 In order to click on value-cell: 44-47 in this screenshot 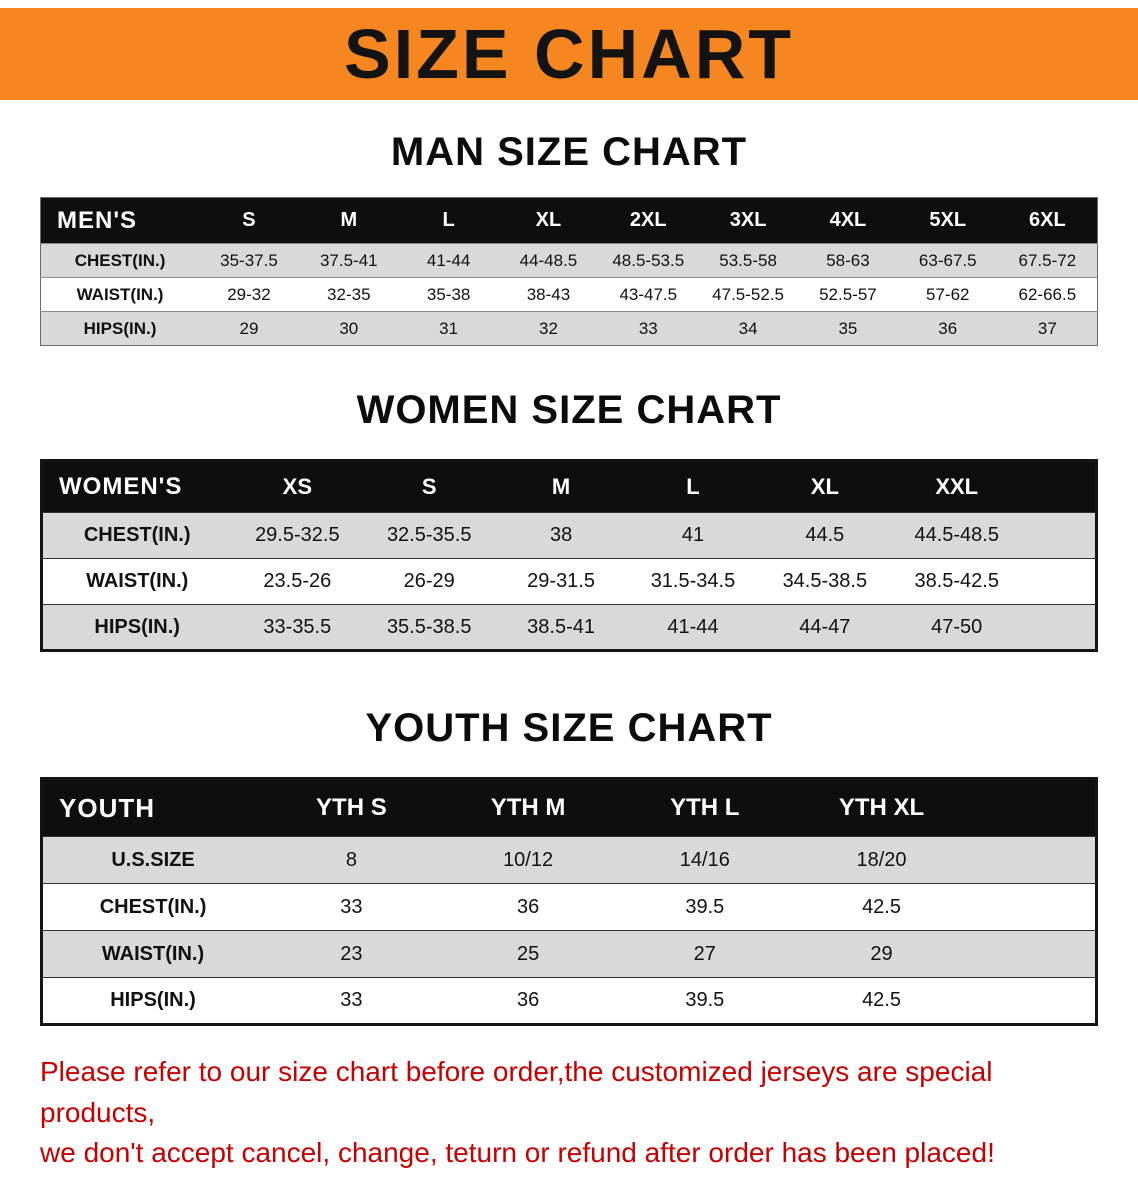, I will do `click(825, 626)`.